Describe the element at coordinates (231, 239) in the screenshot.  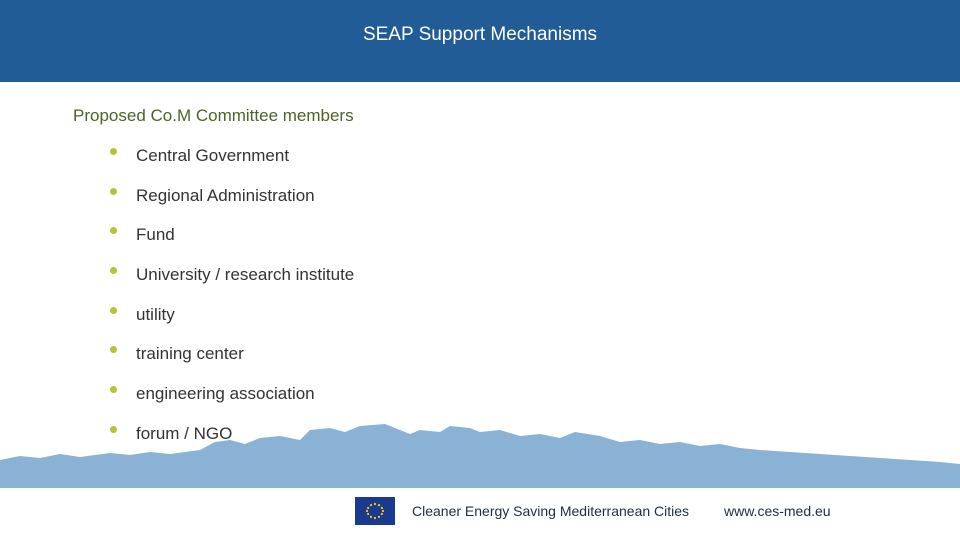
I see `list-item: Fund` at that location.